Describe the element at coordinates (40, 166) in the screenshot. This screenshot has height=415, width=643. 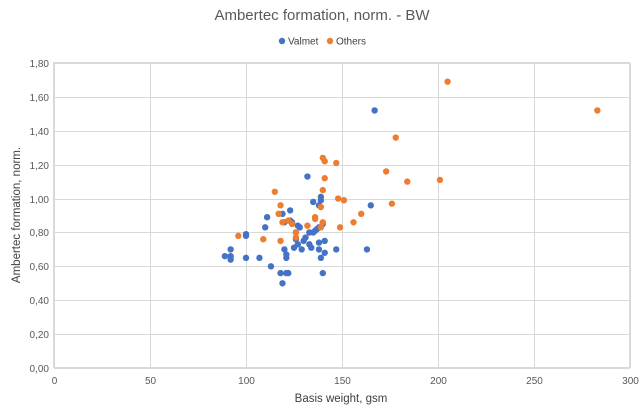
I see `y-tick-label: 1,20` at that location.